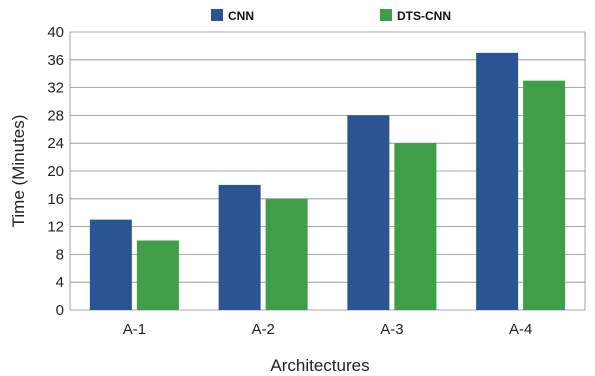 The height and width of the screenshot is (376, 595). What do you see at coordinates (55, 143) in the screenshot?
I see `y-tick-label: 24` at bounding box center [55, 143].